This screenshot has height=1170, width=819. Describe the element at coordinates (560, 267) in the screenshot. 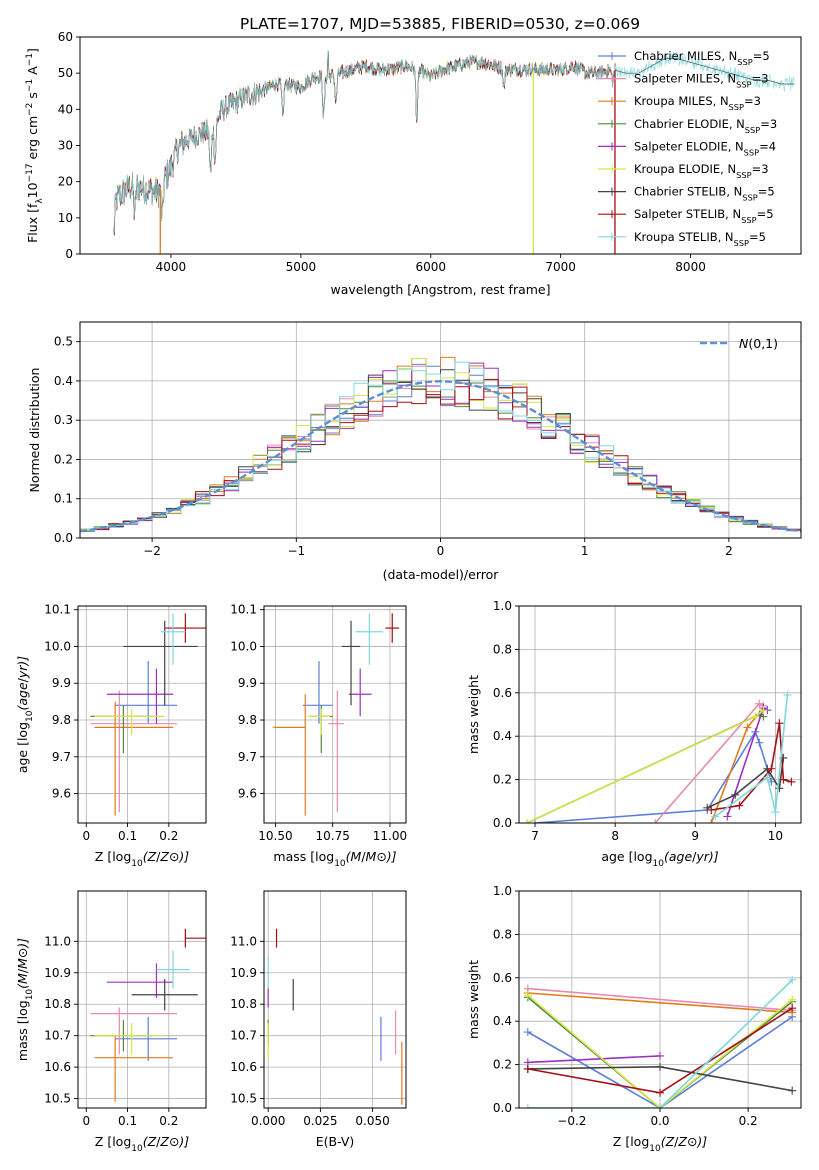

I see `x-tick-label: 7000` at that location.